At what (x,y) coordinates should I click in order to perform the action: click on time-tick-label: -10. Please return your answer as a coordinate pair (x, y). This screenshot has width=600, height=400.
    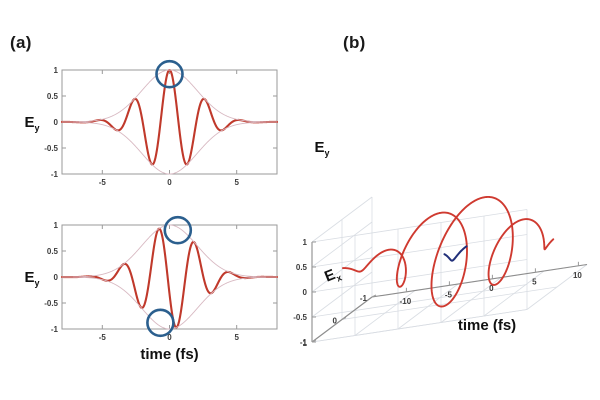
    Looking at the image, I should click on (406, 301).